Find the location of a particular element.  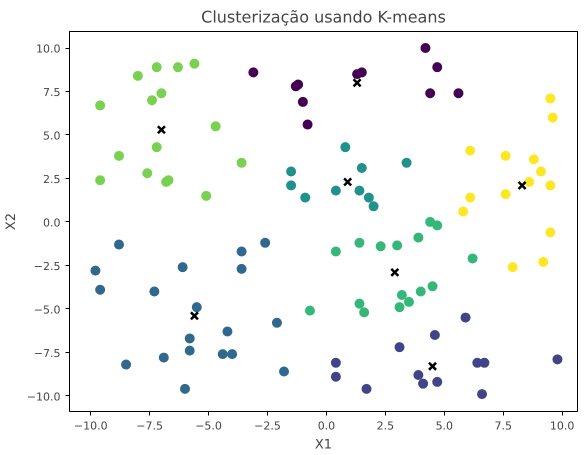

y-tick-label: 0.0 is located at coordinates (52, 223).